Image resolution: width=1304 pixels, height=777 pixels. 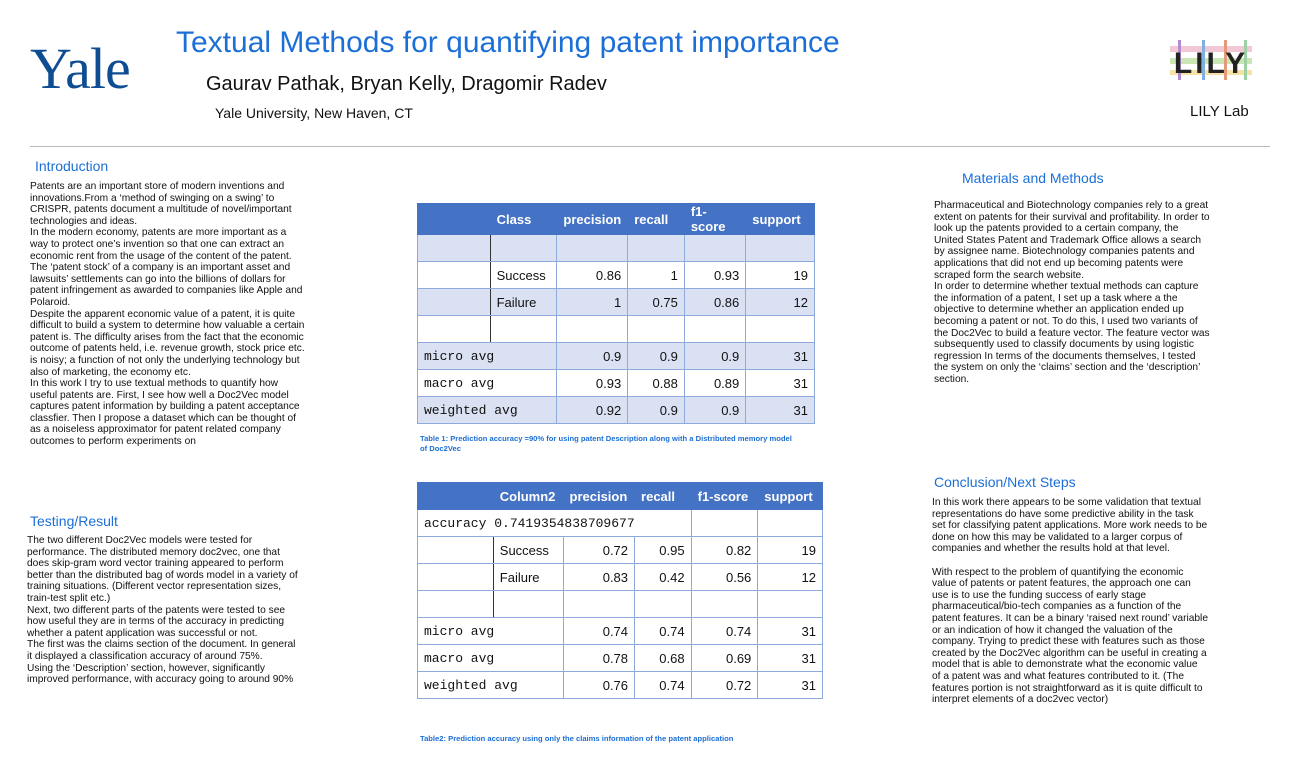 What do you see at coordinates (724, 550) in the screenshot?
I see `table-cell: 0.82` at bounding box center [724, 550].